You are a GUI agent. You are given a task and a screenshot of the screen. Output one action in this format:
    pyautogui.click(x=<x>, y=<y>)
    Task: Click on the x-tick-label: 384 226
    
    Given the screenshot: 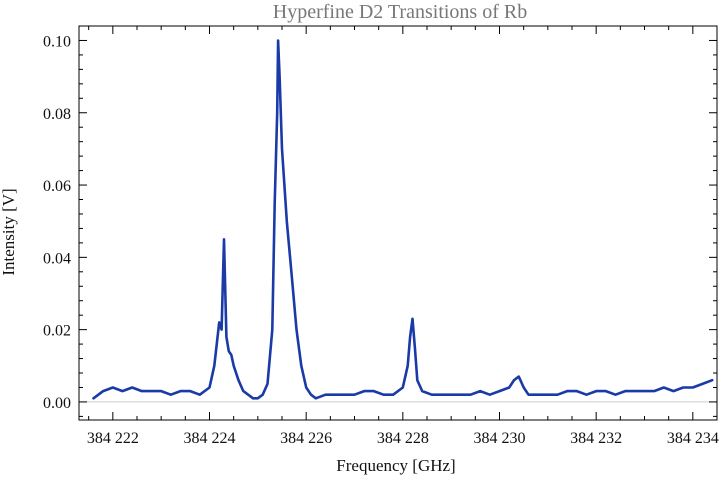 What is the action you would take?
    pyautogui.click(x=306, y=438)
    